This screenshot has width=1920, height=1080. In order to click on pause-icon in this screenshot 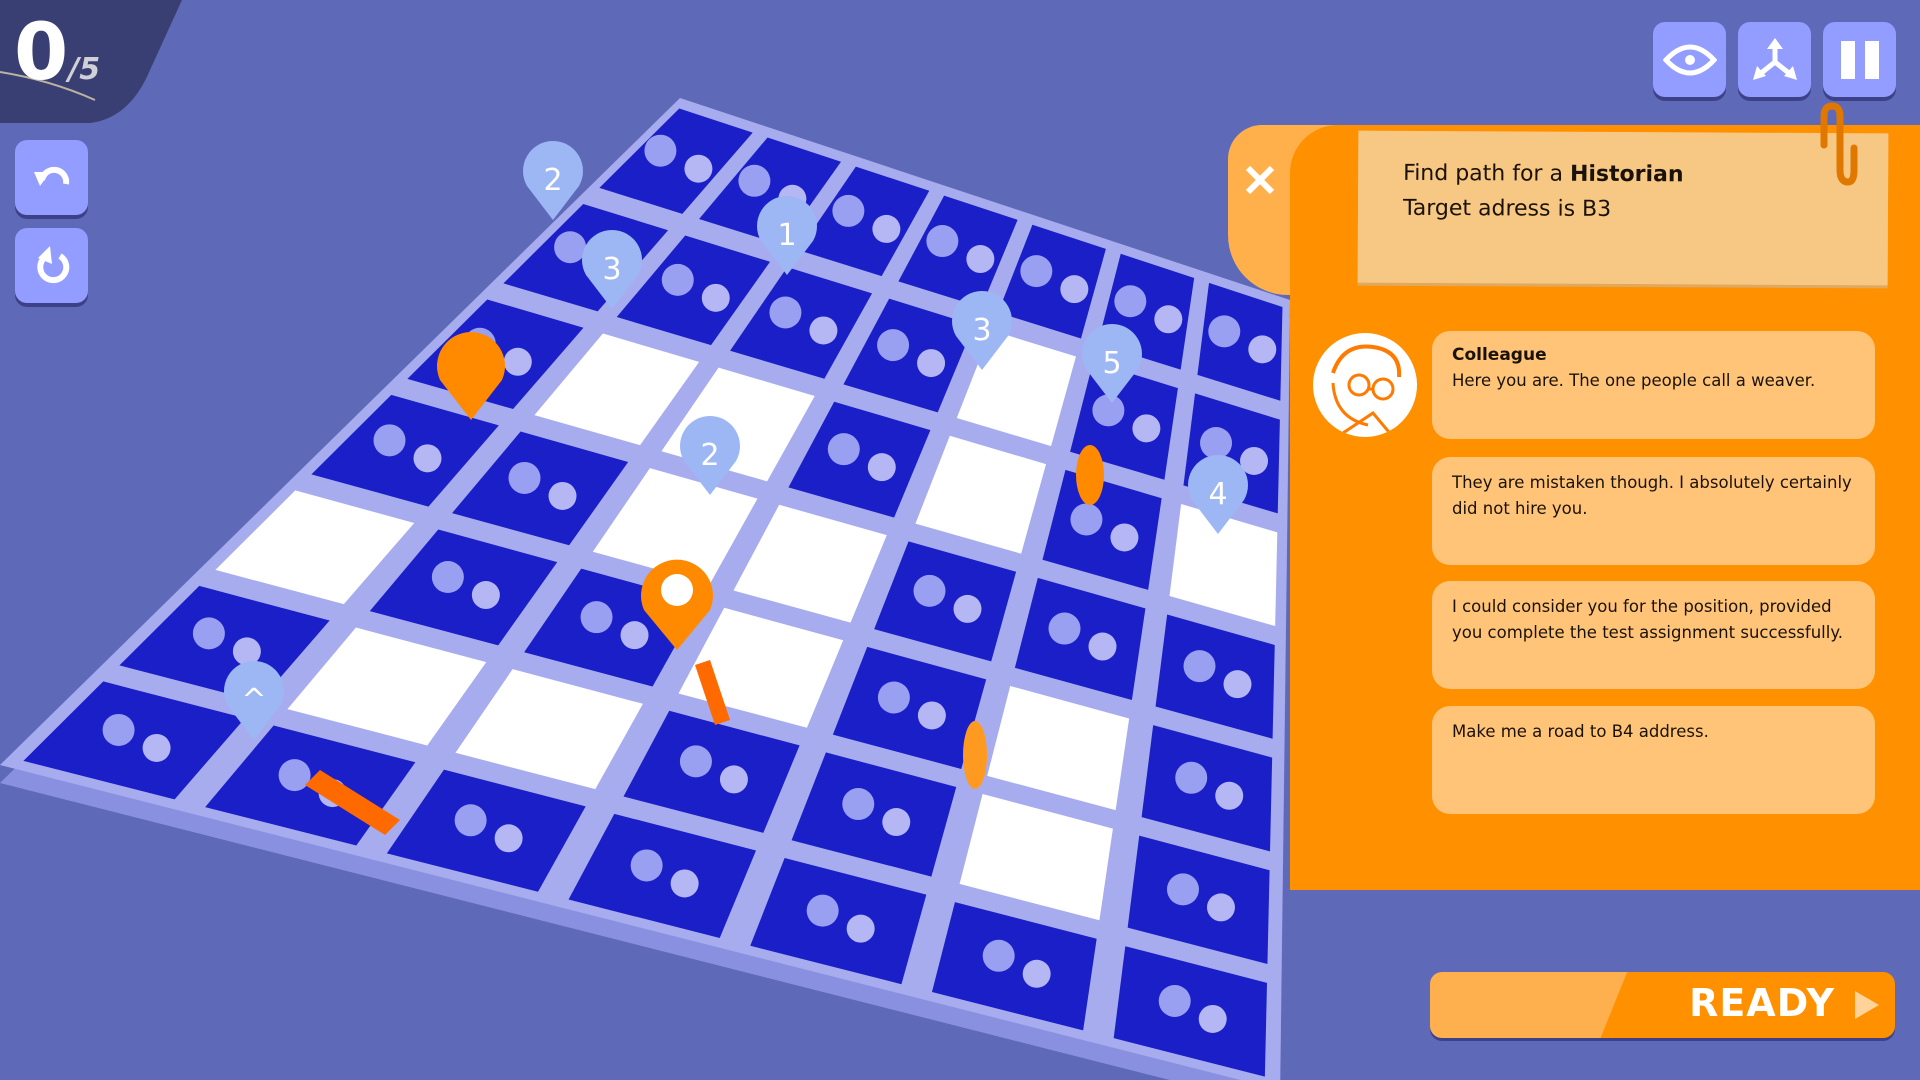, I will do `click(1859, 59)`.